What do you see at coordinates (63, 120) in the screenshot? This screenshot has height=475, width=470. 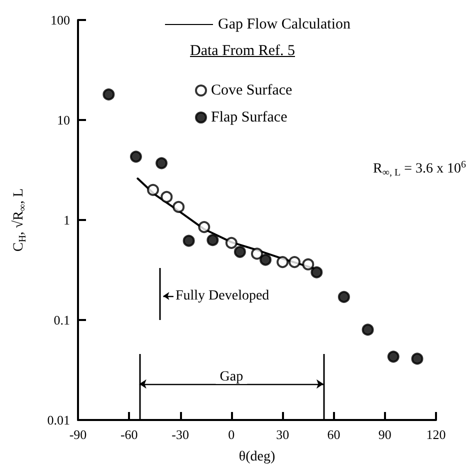 I see `y-tick-label: 10` at bounding box center [63, 120].